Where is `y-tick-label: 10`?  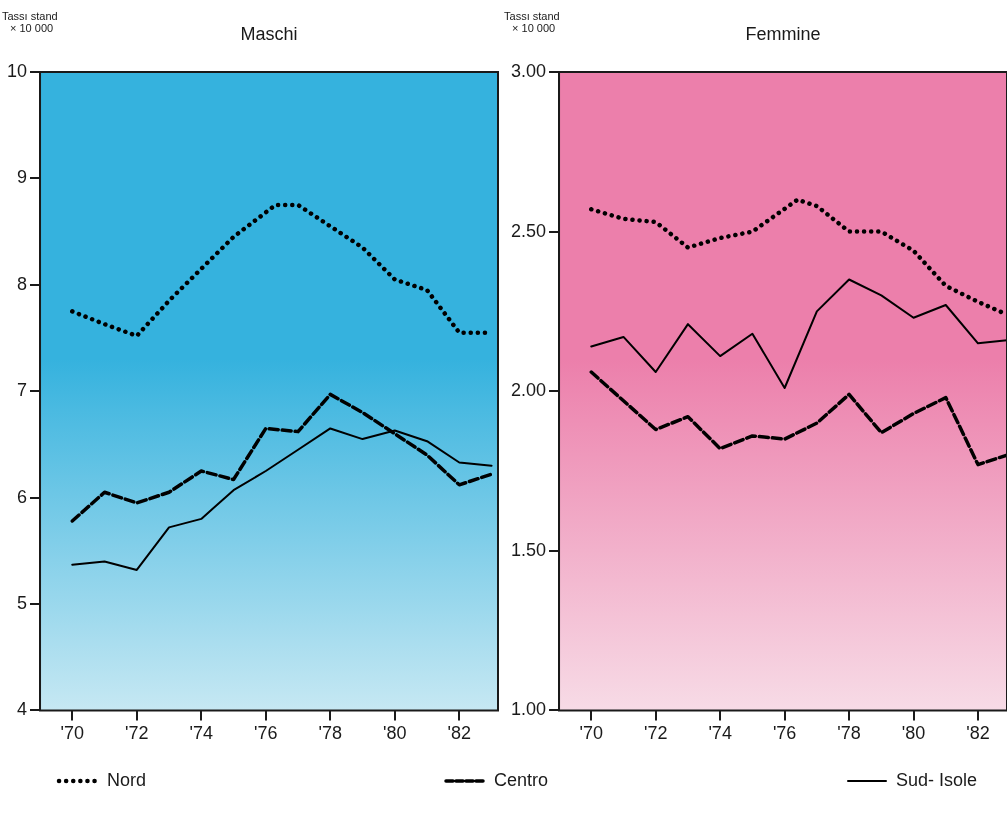 y-tick-label: 10 is located at coordinates (17, 70).